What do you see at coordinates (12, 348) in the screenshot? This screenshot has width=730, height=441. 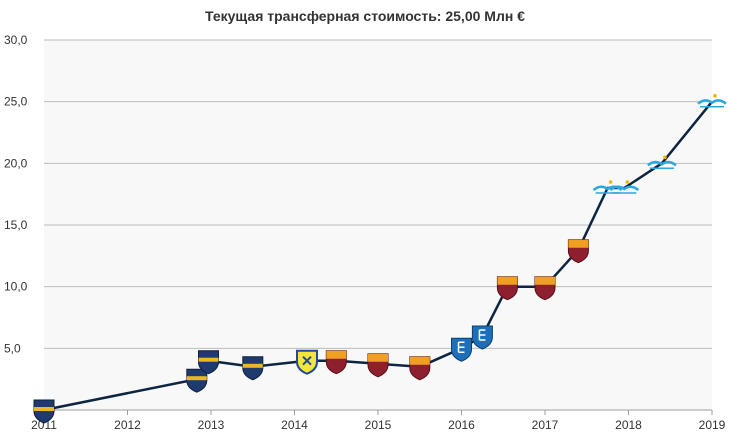 I see `y-tick-label: 5,0` at bounding box center [12, 348].